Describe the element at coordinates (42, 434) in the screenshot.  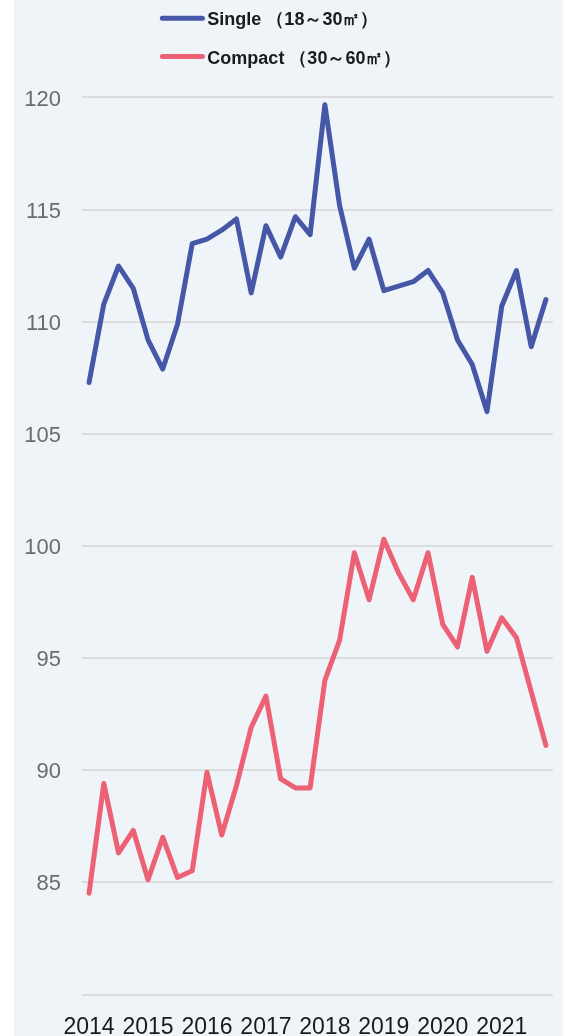
I see `y-tick-label: 105` at that location.